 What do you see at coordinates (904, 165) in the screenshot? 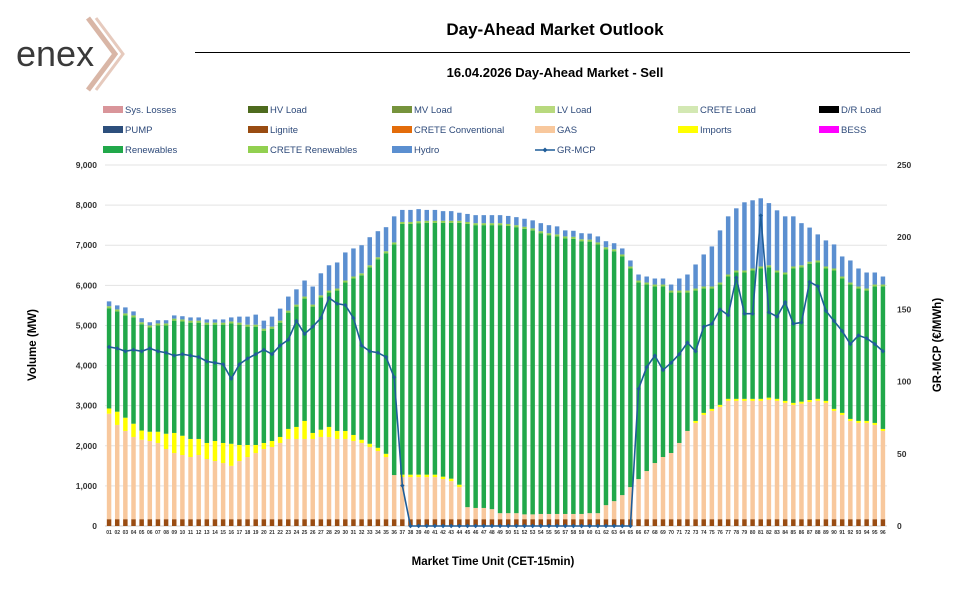
I see `y2-tick-label: 250` at bounding box center [904, 165].